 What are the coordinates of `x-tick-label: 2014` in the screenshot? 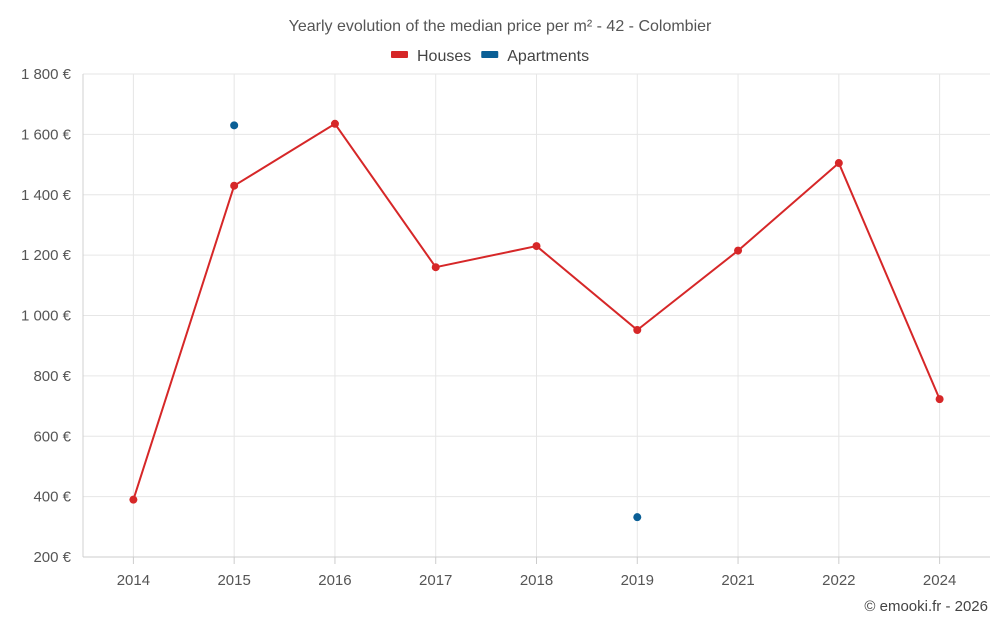 It's located at (133, 580).